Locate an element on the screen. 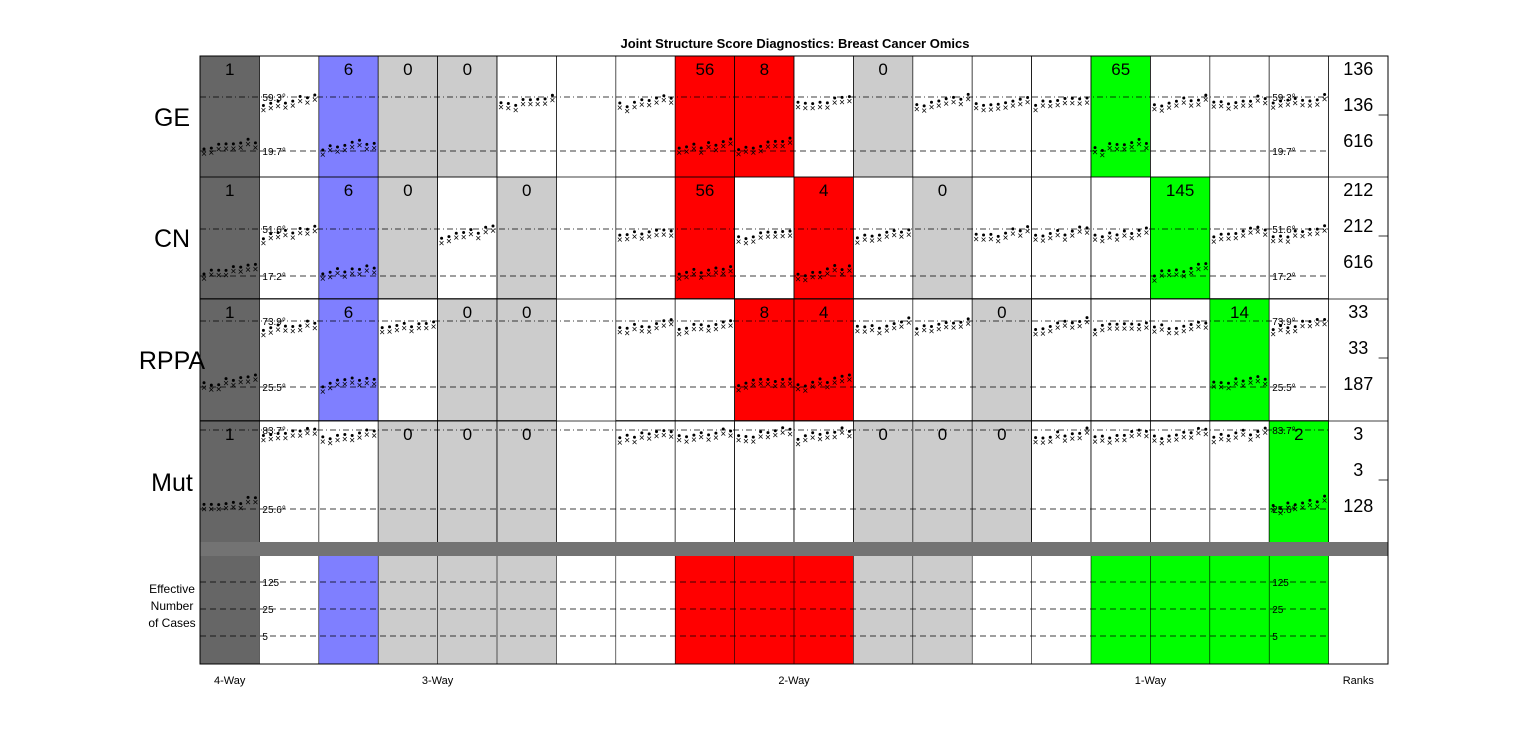 The image size is (1536, 747). separator-band is located at coordinates (794, 549).